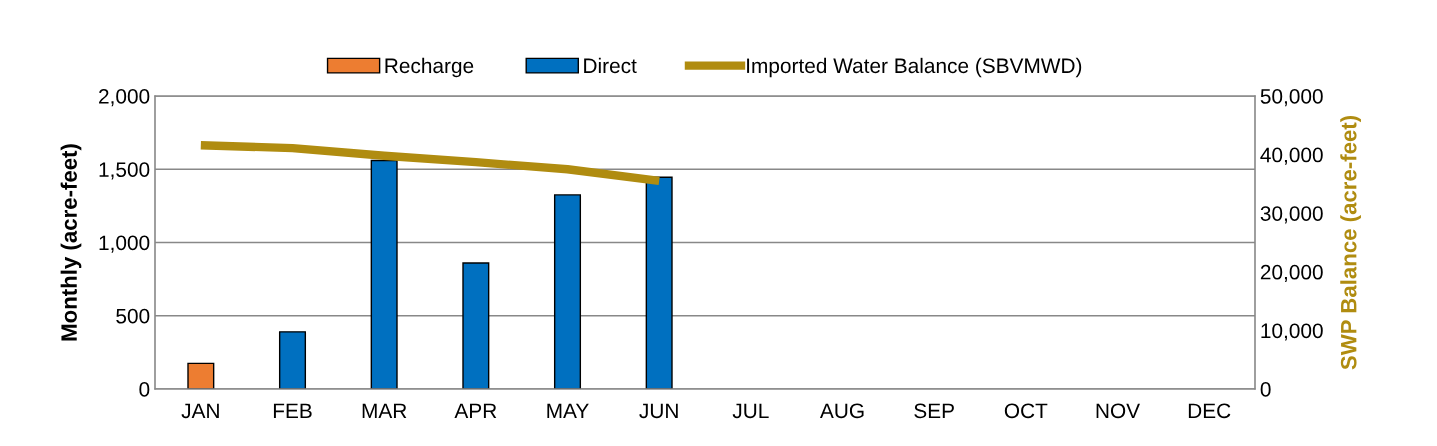 The height and width of the screenshot is (446, 1437). What do you see at coordinates (124, 171) in the screenshot?
I see `y-tick-label: 1,500` at bounding box center [124, 171].